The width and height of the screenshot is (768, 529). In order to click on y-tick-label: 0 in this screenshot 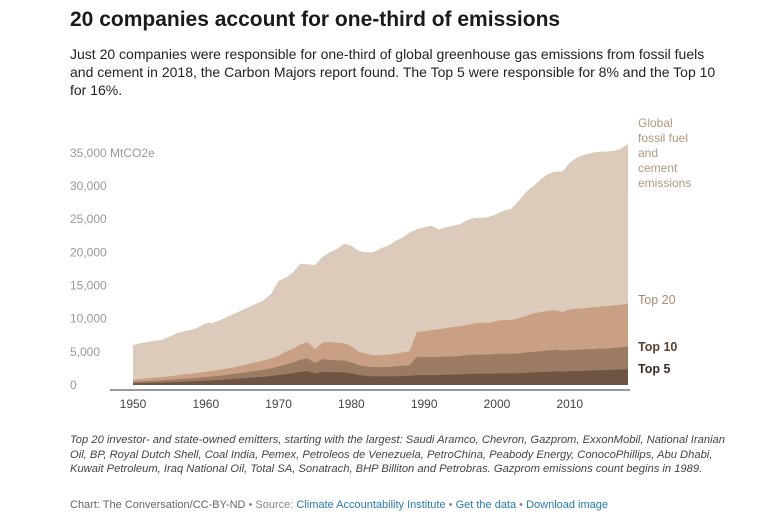, I will do `click(73, 385)`.